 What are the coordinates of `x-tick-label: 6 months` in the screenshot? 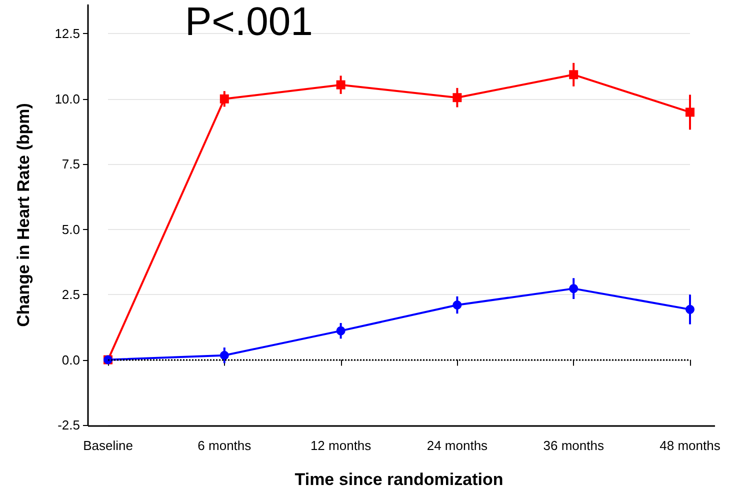 It's located at (225, 445).